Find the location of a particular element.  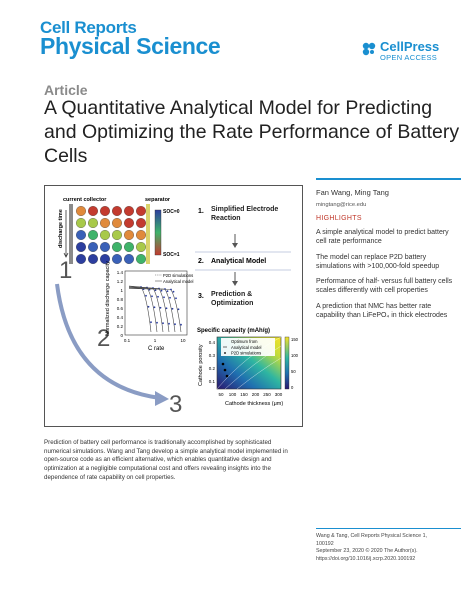

soc-colorbar is located at coordinates (158, 232).